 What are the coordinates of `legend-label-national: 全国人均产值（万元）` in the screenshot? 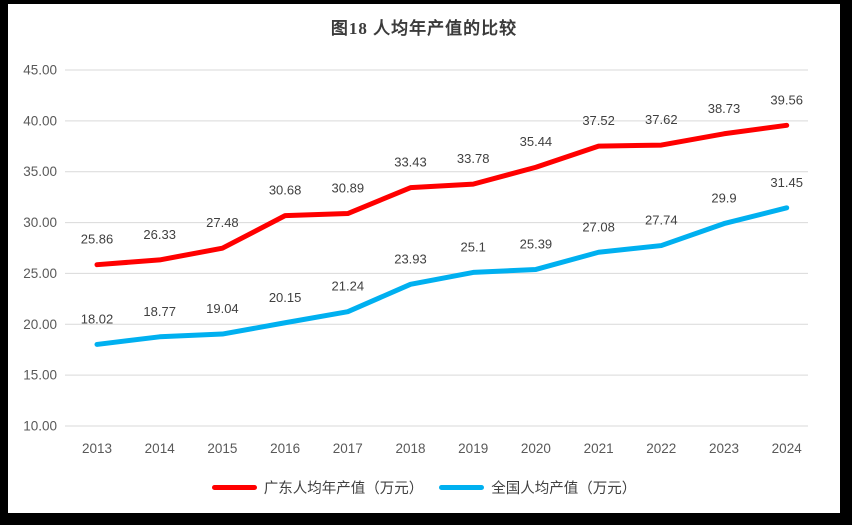 It's located at (564, 488).